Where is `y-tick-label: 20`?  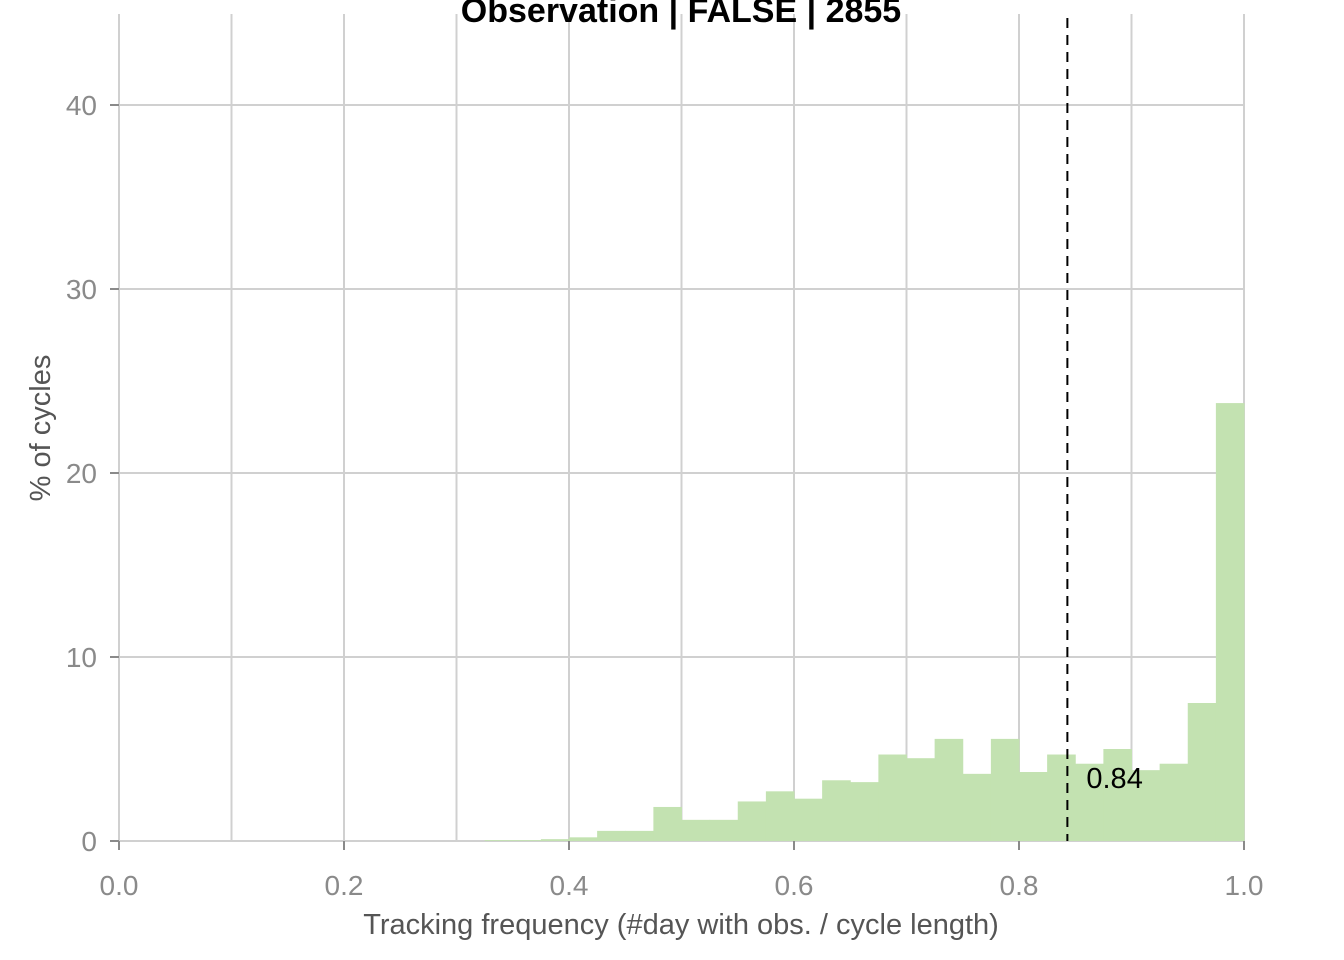 y-tick-label: 20 is located at coordinates (81, 473).